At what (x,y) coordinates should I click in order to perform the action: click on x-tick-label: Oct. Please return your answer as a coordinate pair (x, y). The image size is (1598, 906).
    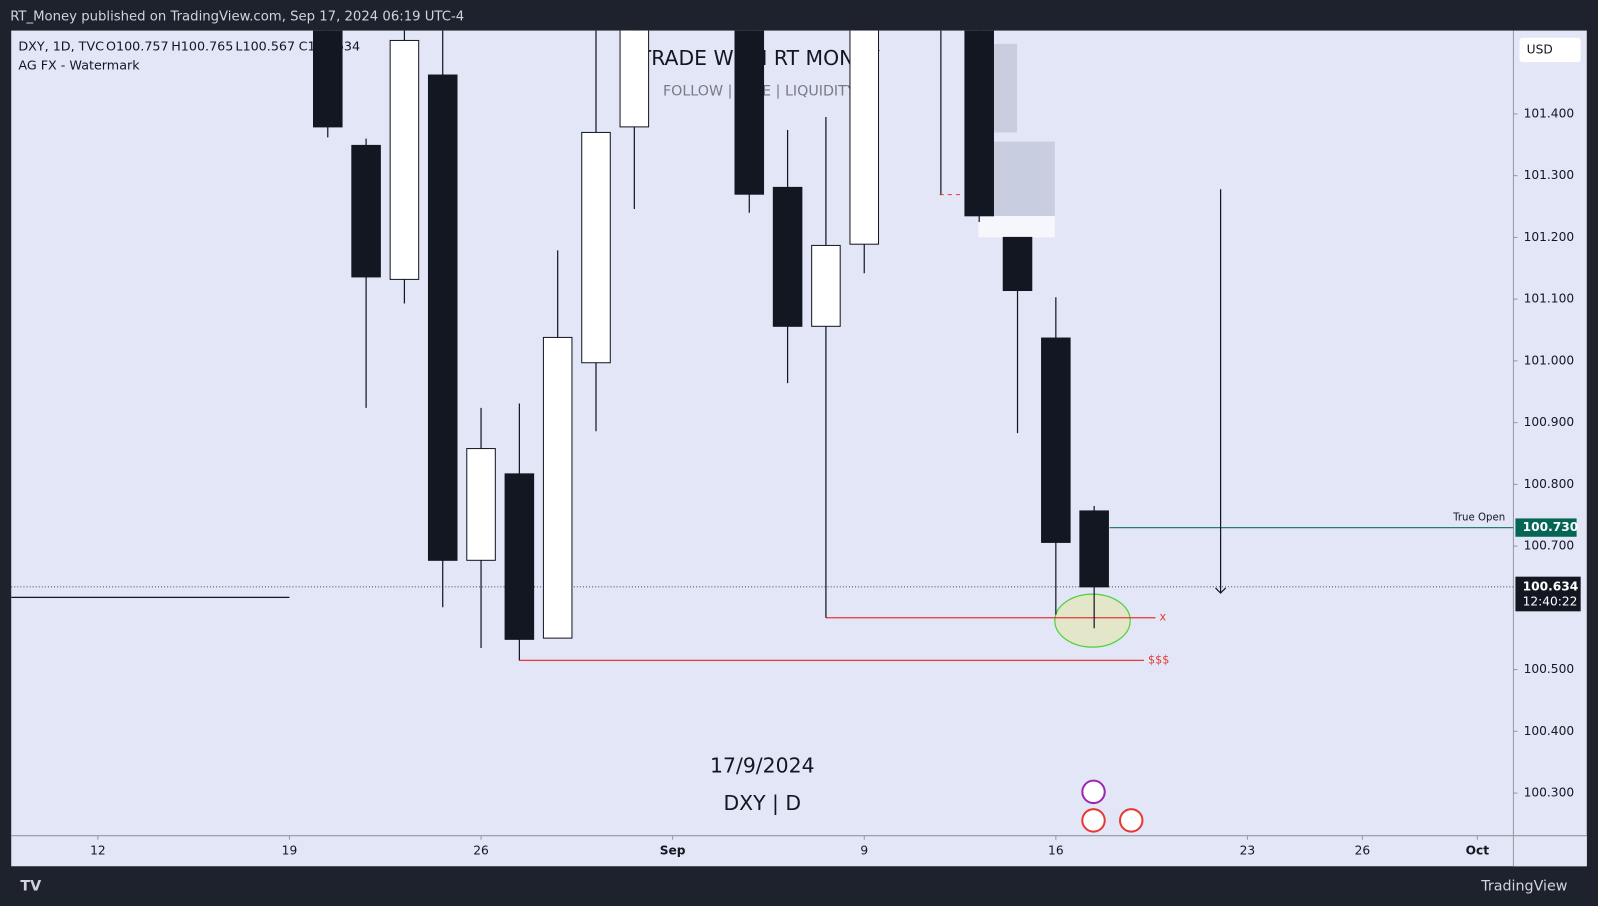
    Looking at the image, I should click on (1478, 850).